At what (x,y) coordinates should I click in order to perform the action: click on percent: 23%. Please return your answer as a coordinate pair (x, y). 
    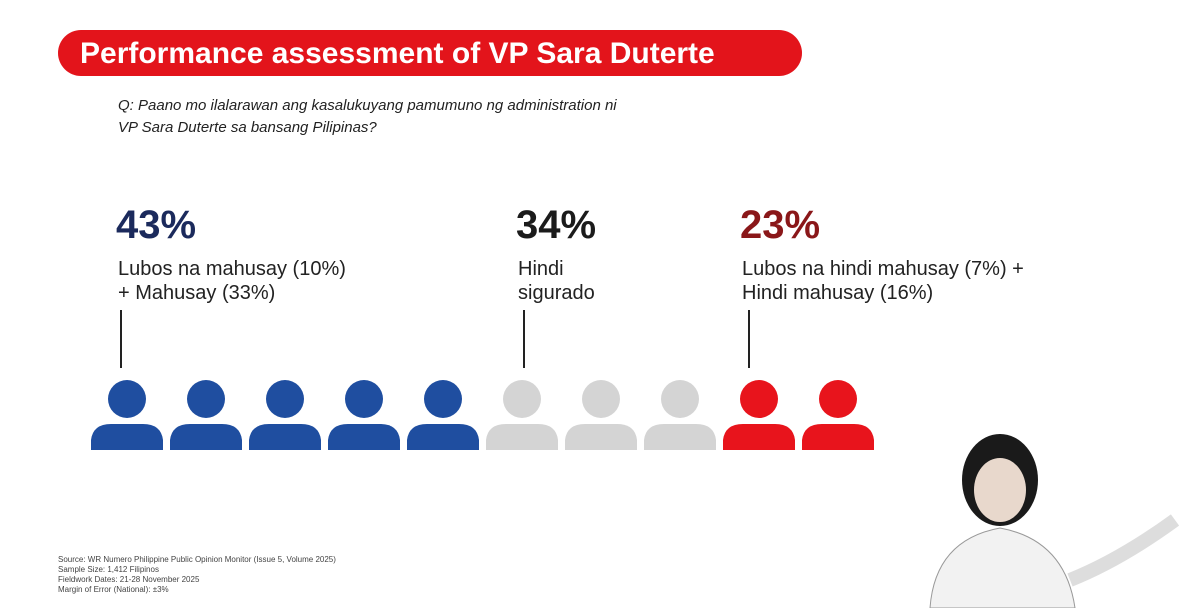
    Looking at the image, I should click on (780, 225).